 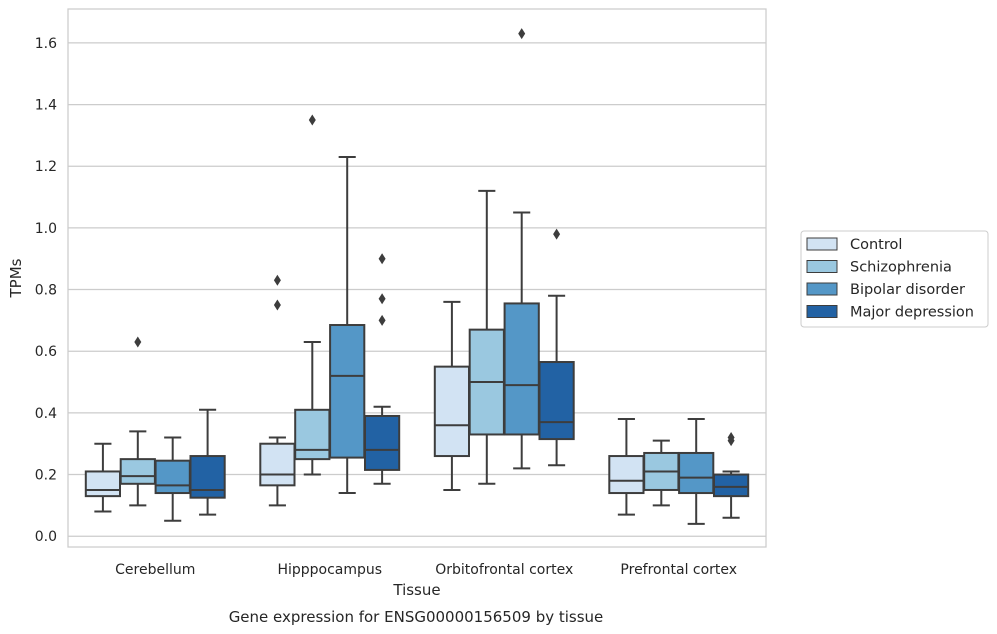 What do you see at coordinates (46, 106) in the screenshot?
I see `y-tick-label: 1.4` at bounding box center [46, 106].